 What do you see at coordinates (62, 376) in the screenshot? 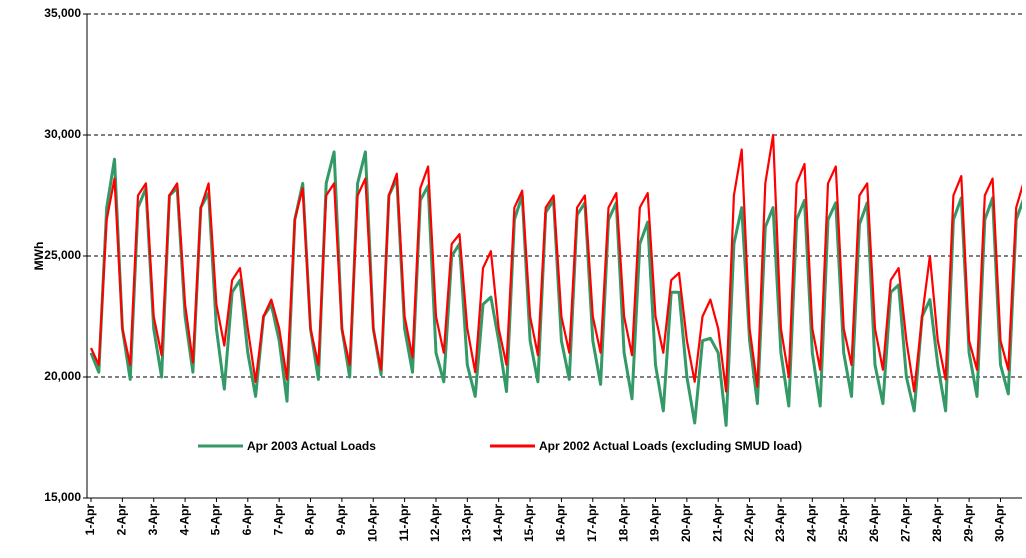
I see `y-tick-label: 20,000` at bounding box center [62, 376].